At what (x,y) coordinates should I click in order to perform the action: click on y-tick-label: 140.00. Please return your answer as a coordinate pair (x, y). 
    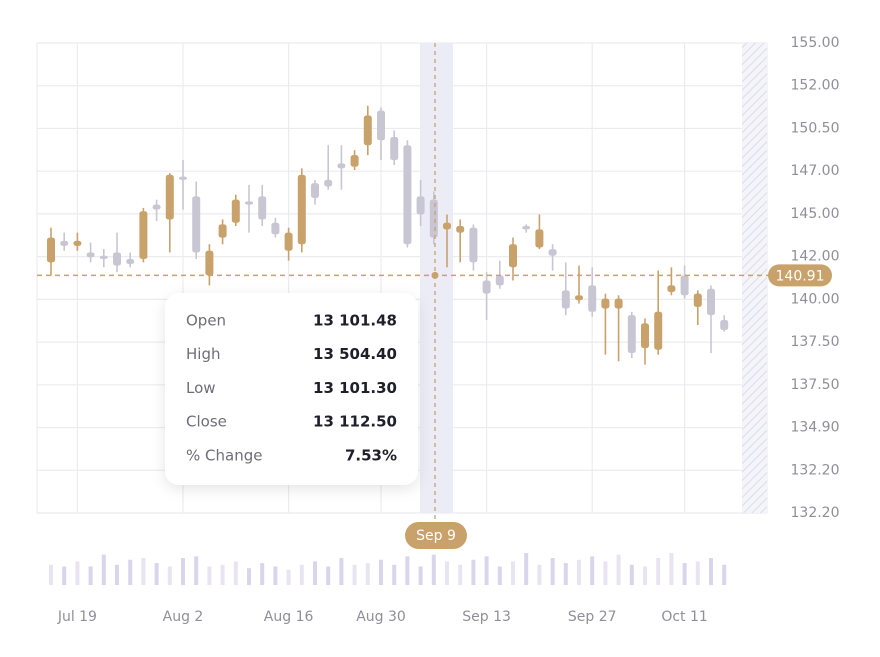
    Looking at the image, I should click on (815, 299).